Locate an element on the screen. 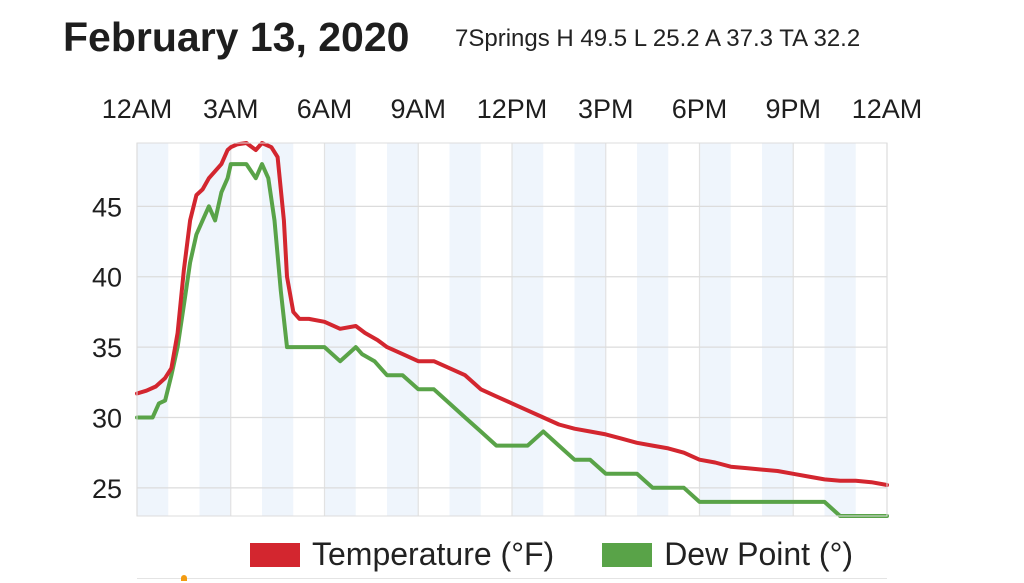 This screenshot has height=583, width=1024. dewpoint-swatch is located at coordinates (627, 554).